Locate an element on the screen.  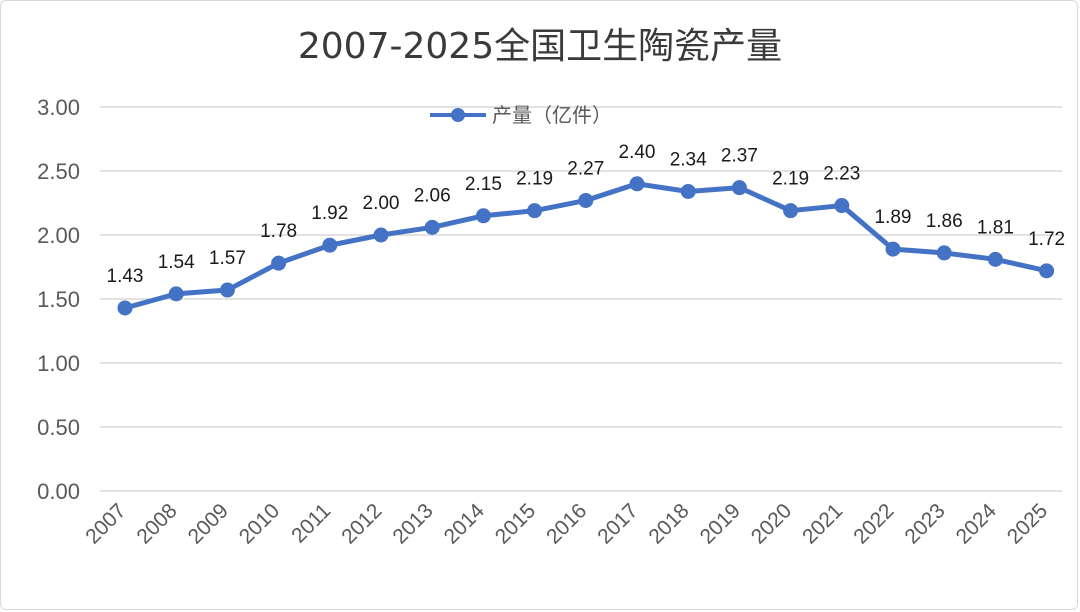
x-tick-label: 2018 is located at coordinates (668, 523).